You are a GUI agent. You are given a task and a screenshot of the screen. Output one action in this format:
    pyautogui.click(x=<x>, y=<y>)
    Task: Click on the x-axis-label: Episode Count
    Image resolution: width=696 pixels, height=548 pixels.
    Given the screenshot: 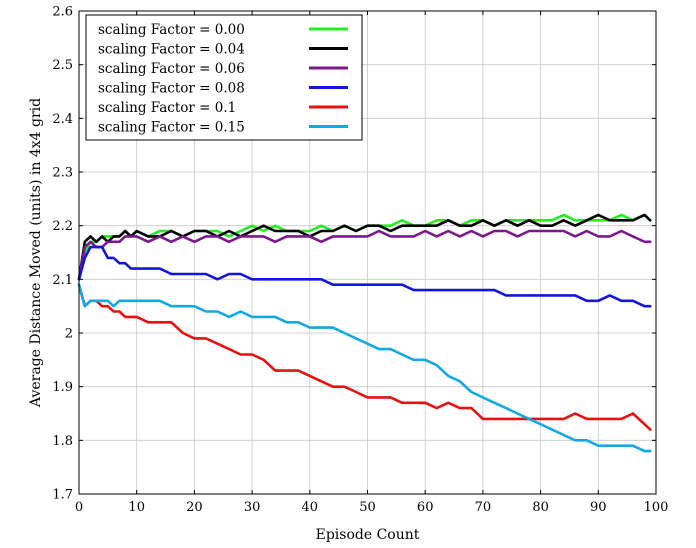 What is the action you would take?
    pyautogui.click(x=368, y=535)
    